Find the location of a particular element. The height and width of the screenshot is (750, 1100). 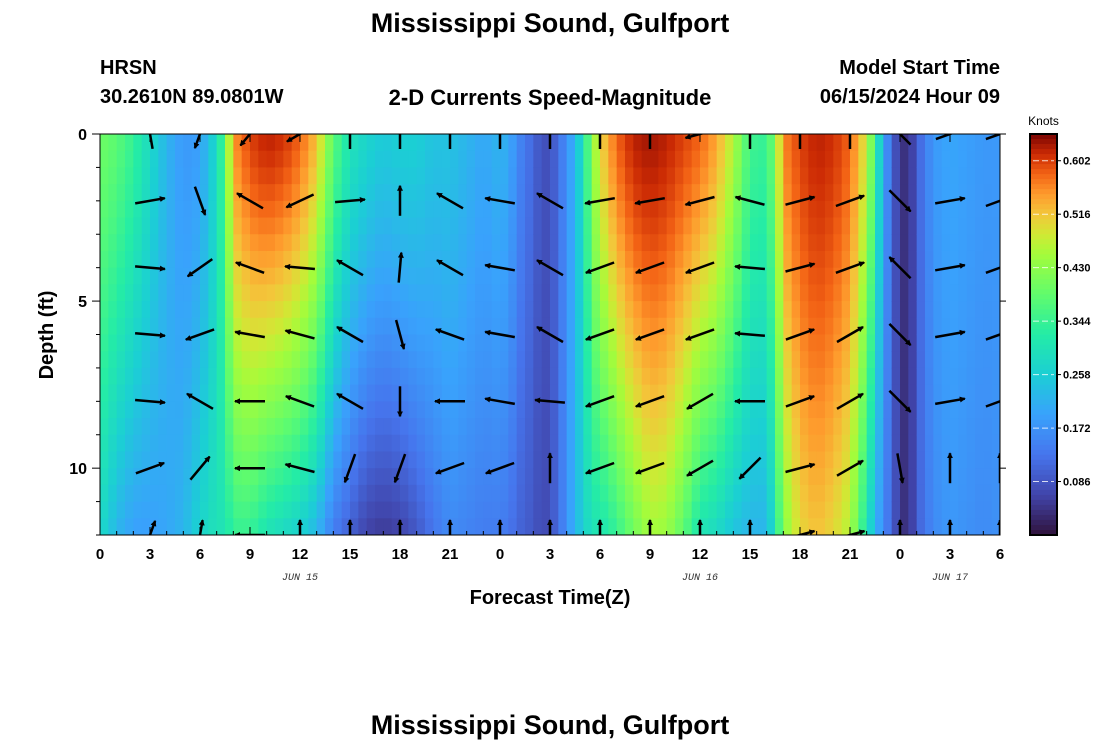

y-tick-label: 0 is located at coordinates (82, 135).